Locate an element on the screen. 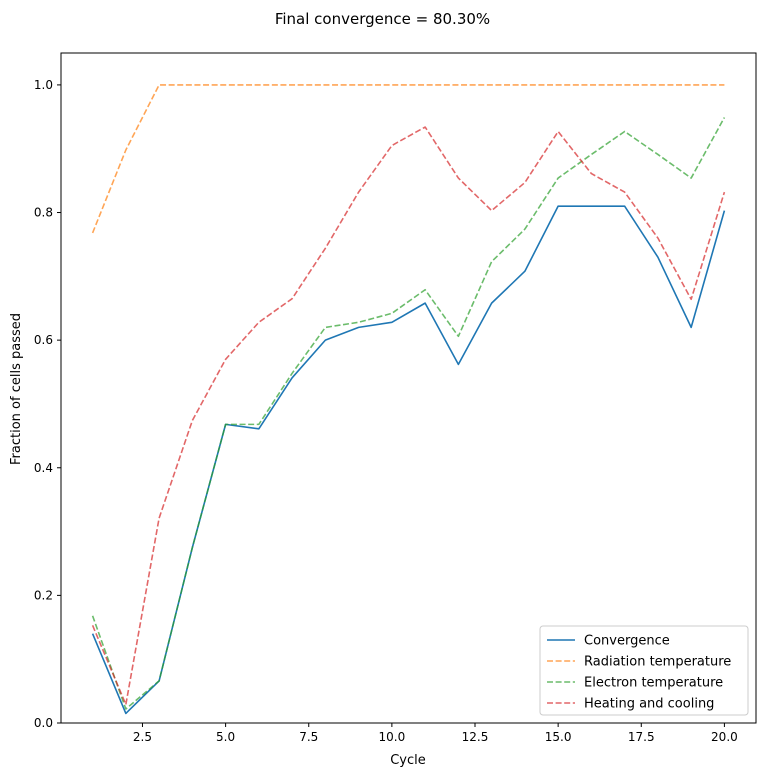  legend-box is located at coordinates (644, 670).